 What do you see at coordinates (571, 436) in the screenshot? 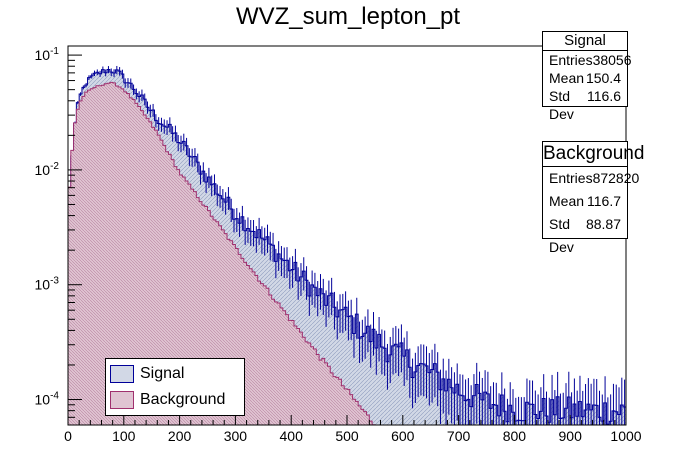
I see `x-tick-label: 900` at bounding box center [571, 436].